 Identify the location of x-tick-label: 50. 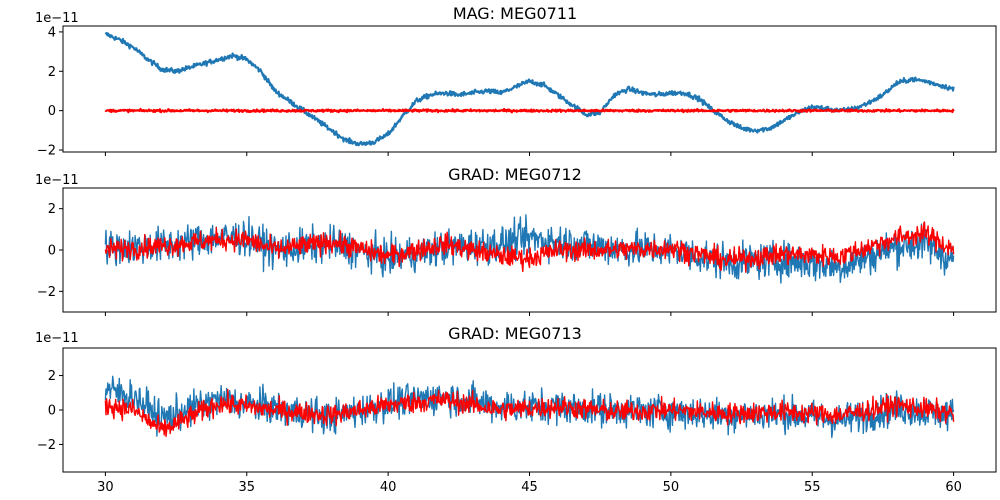
(671, 487).